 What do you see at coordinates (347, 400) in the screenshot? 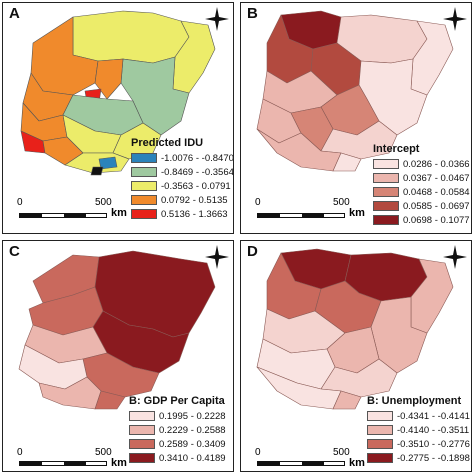
I see `region-d-delta` at bounding box center [347, 400].